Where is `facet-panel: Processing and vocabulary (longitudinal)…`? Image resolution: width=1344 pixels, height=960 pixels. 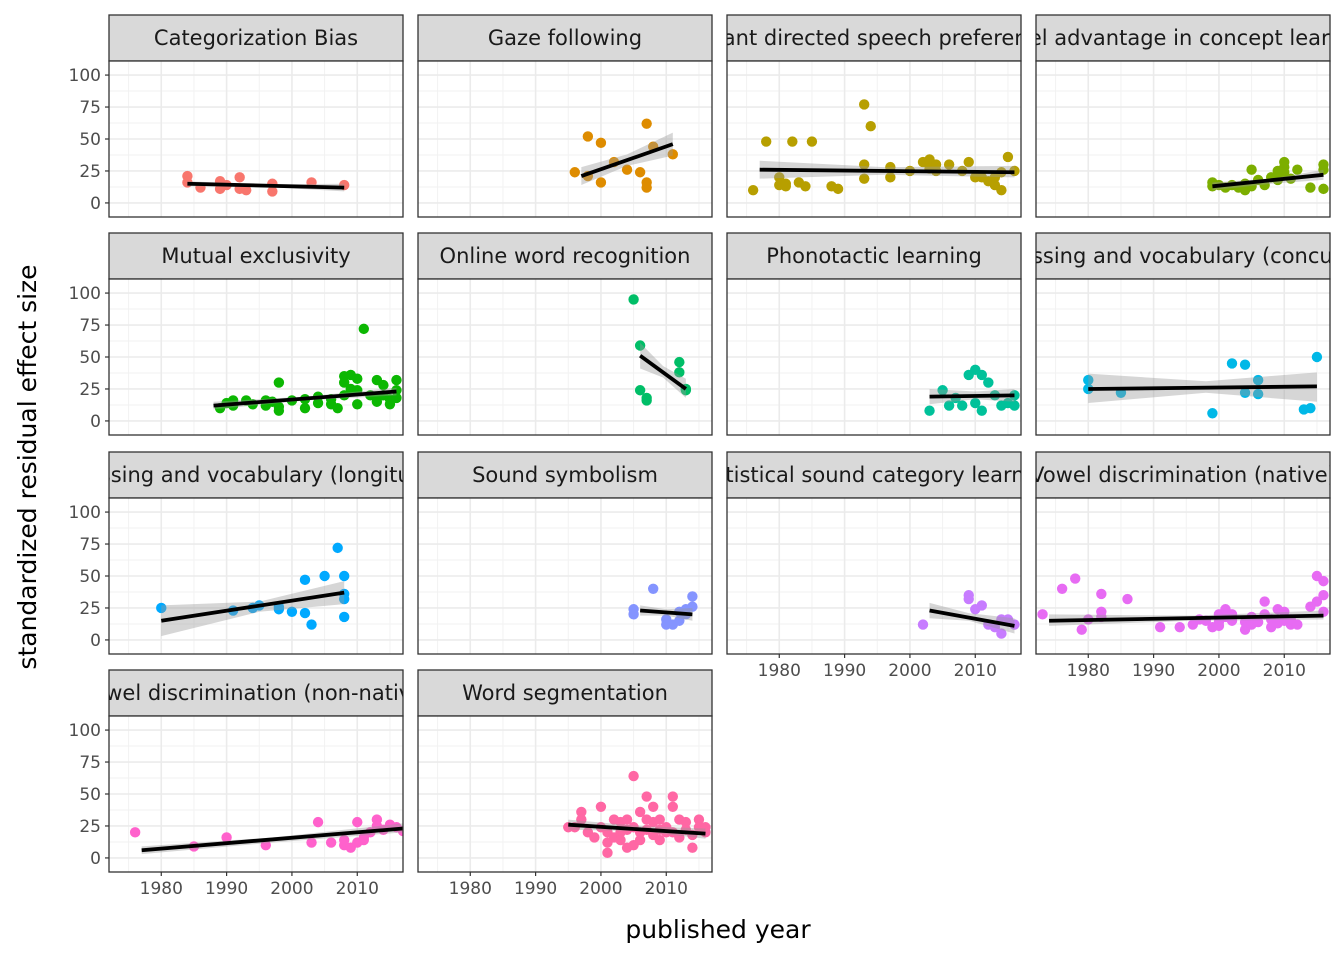 facet-panel: Processing and vocabulary (longitudinal)… is located at coordinates (236, 553).